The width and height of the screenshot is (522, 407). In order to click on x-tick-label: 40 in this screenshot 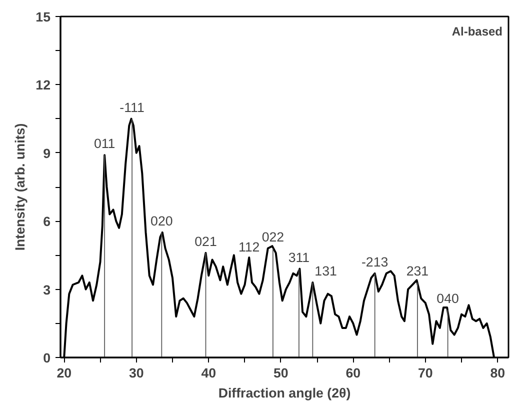, I will do `click(208, 373)`.